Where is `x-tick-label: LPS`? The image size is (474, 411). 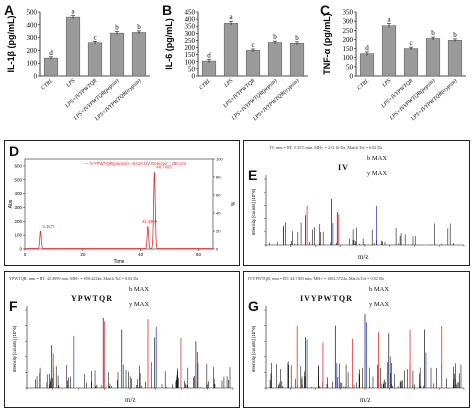 x-tick-label: LPS is located at coordinates (387, 84).